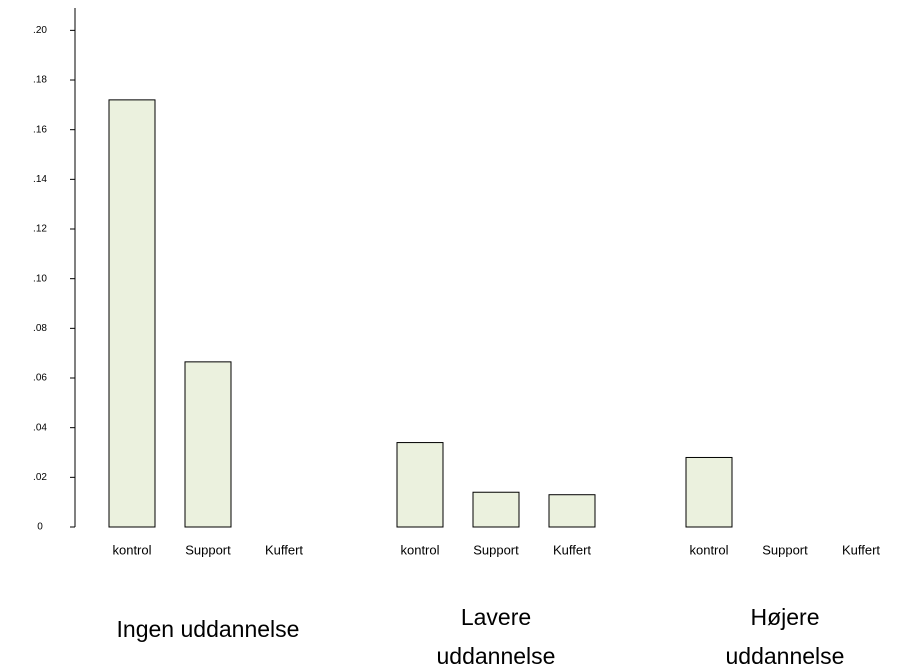 Image resolution: width=904 pixels, height=670 pixels. I want to click on y-tick-label: .08, so click(40, 328).